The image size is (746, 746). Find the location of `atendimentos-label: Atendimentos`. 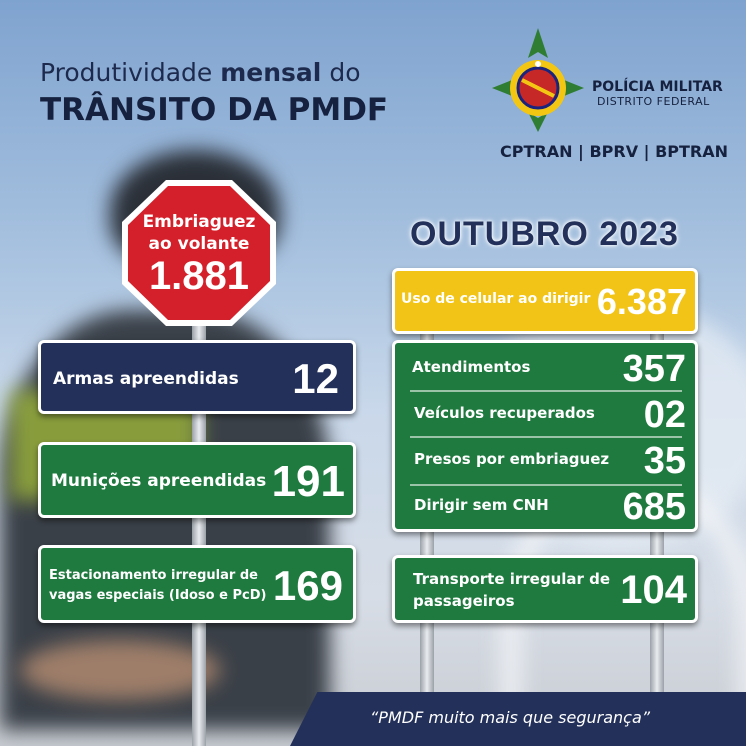

atendimentos-label: Atendimentos is located at coordinates (471, 367).